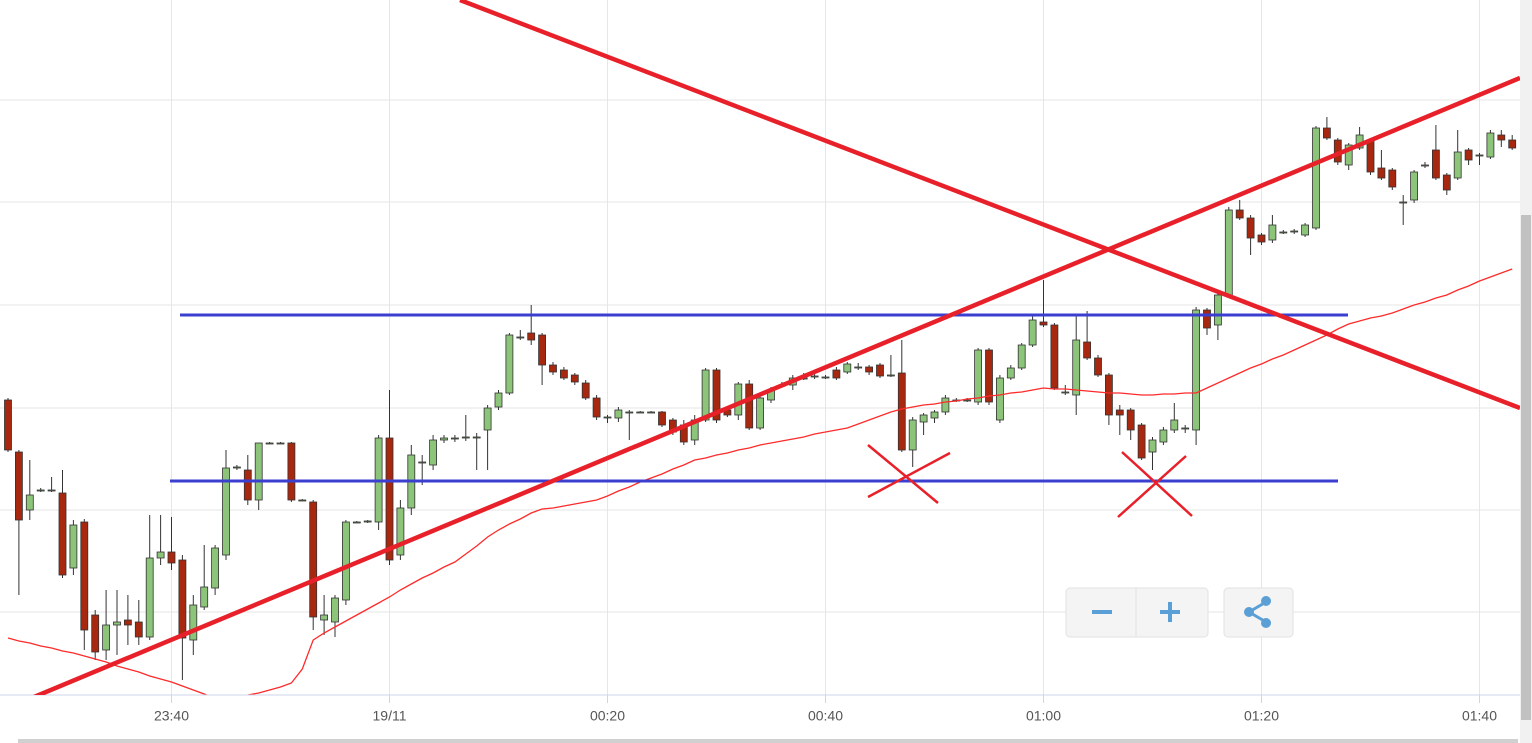 This screenshot has width=1532, height=743. What do you see at coordinates (1172, 612) in the screenshot?
I see `zoom-in-button` at bounding box center [1172, 612].